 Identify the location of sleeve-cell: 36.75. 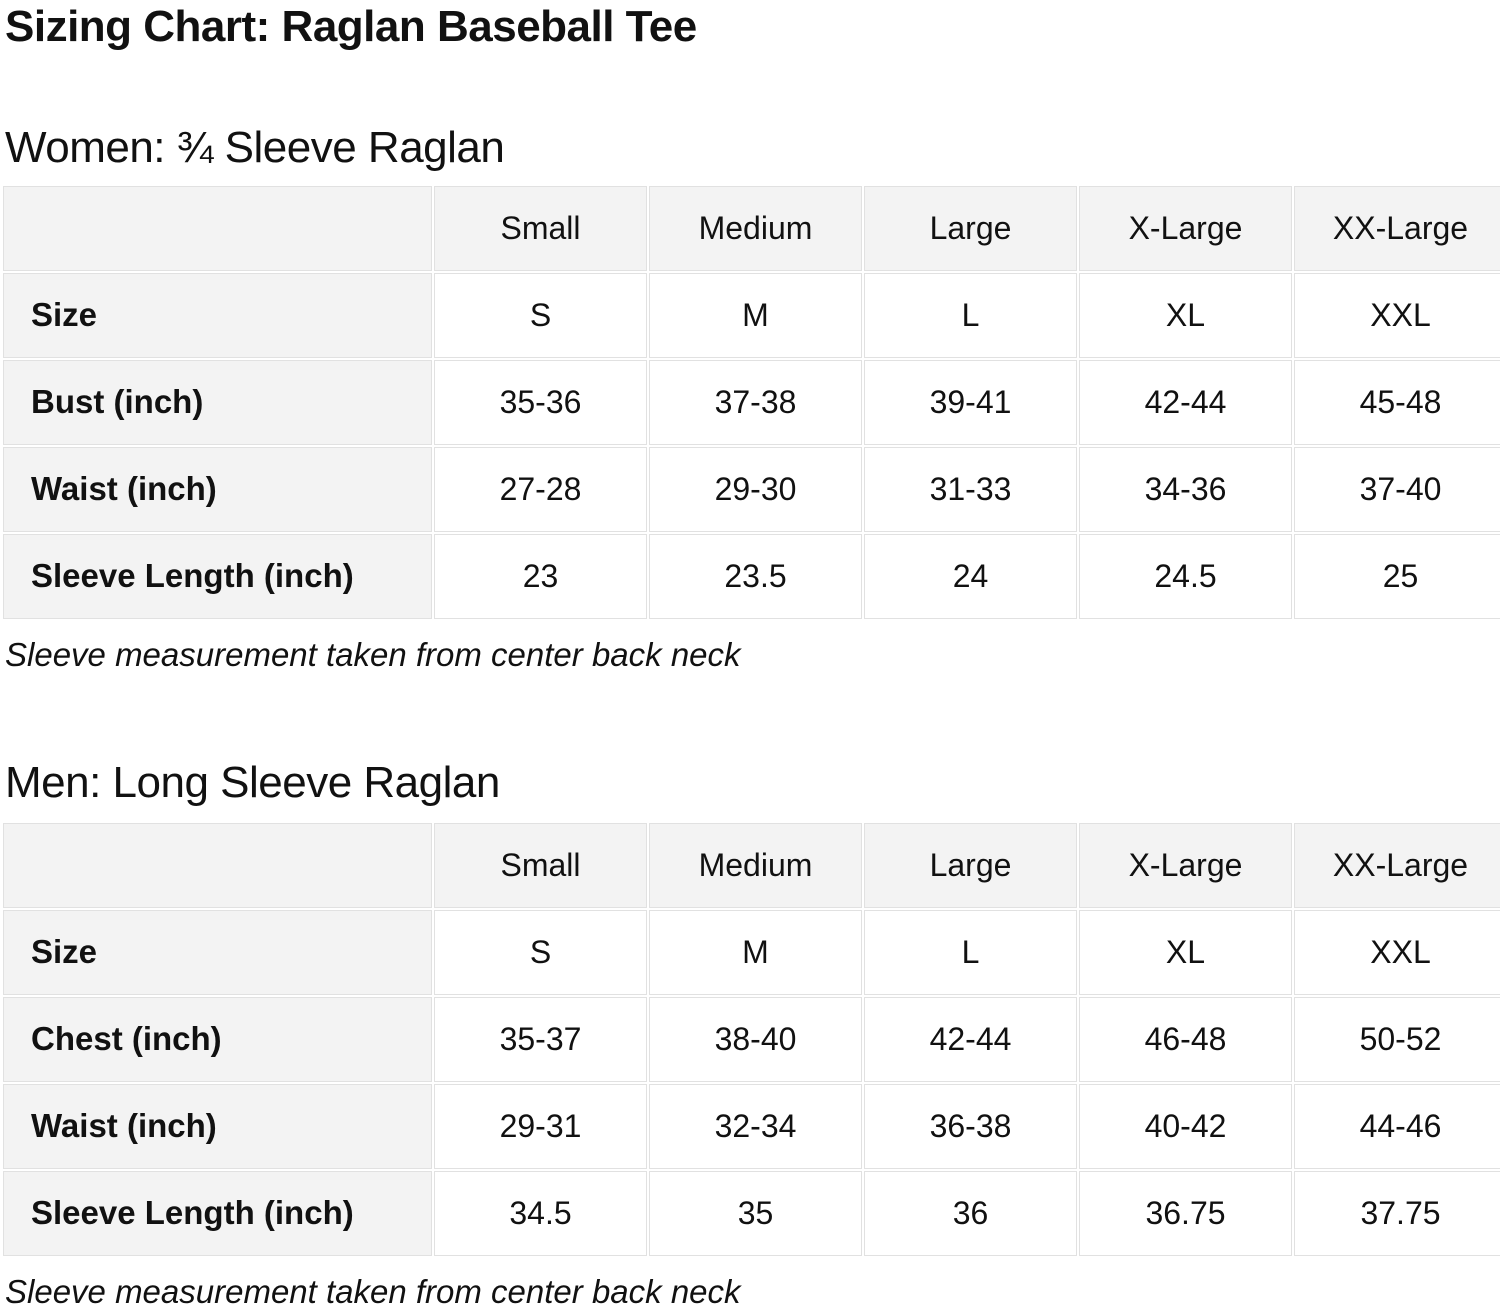
(1185, 1213).